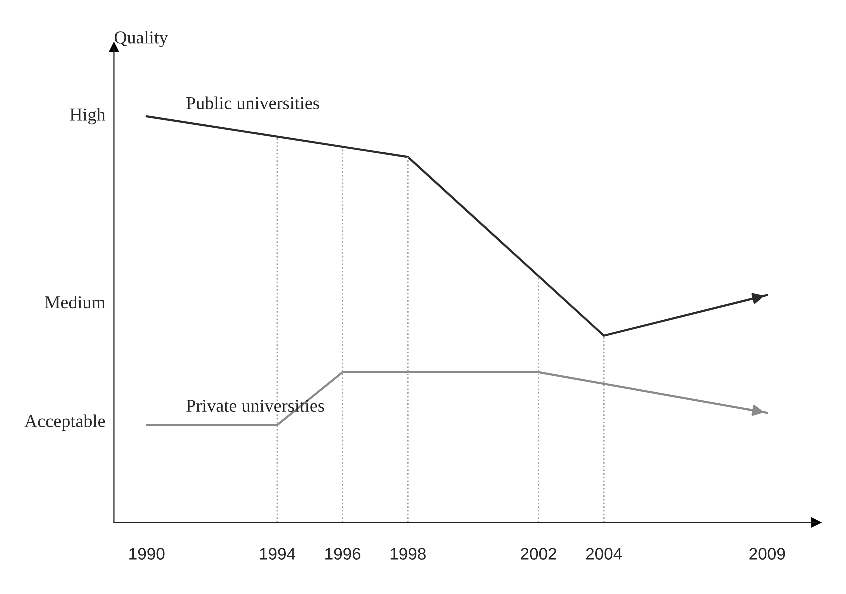 The height and width of the screenshot is (594, 846). I want to click on x-tick-label: 1994, so click(278, 554).